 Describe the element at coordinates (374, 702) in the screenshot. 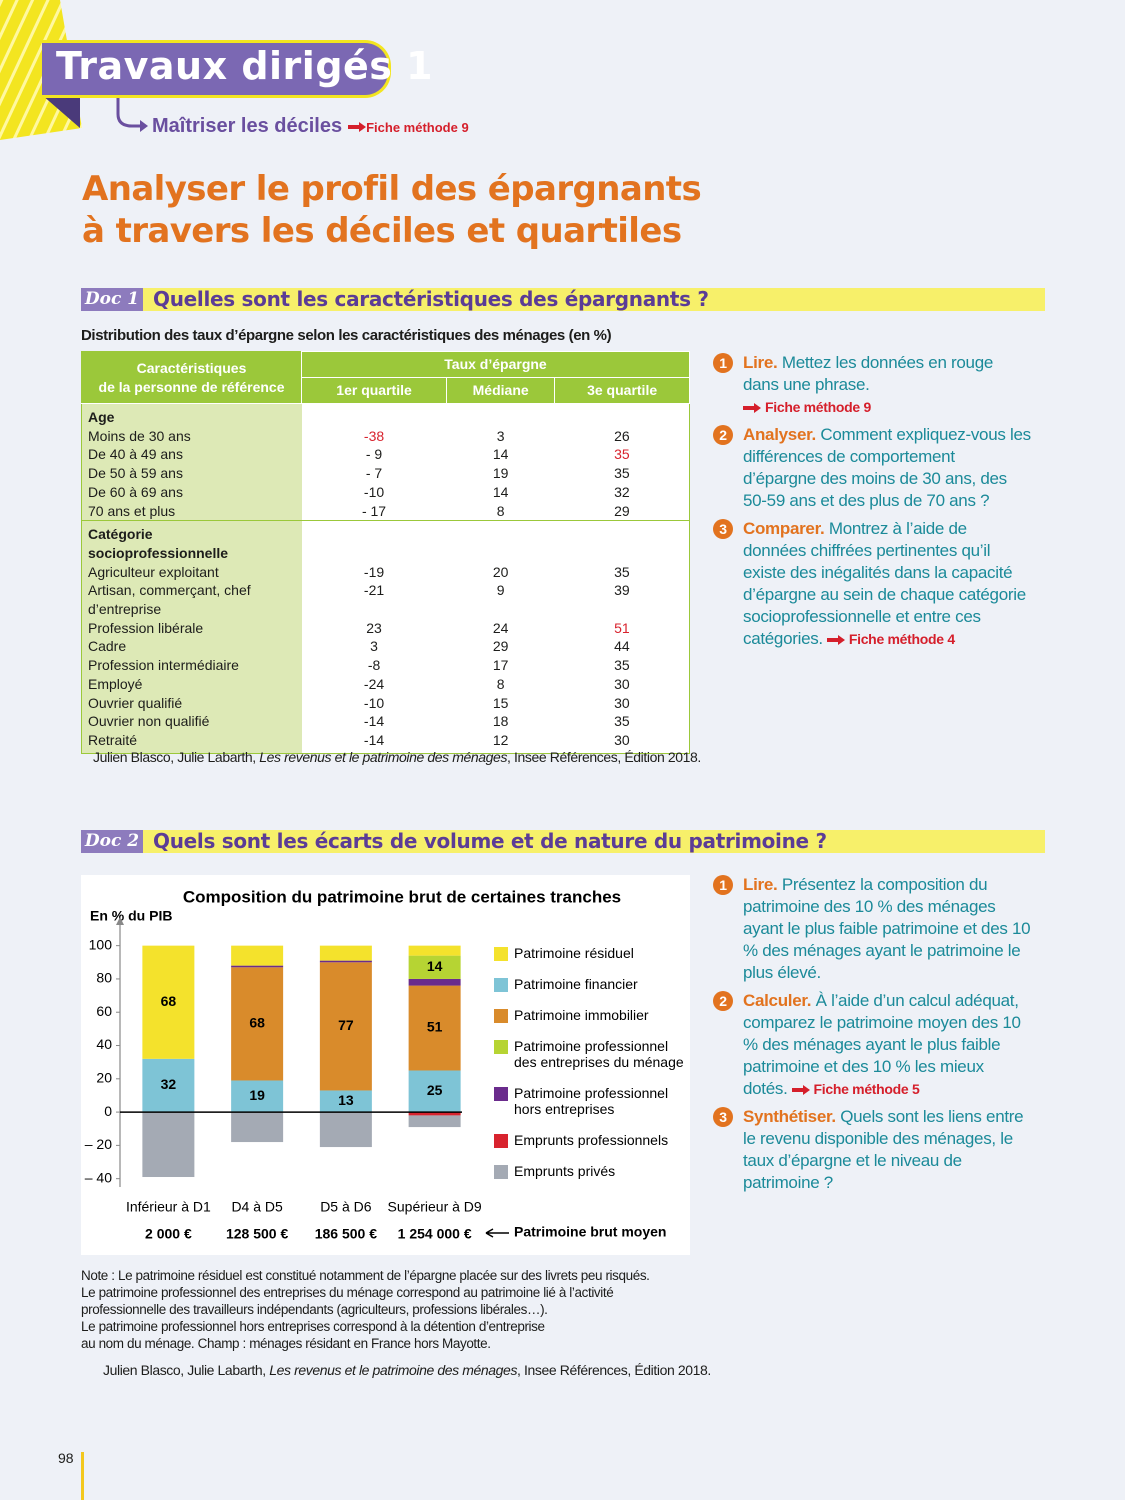

I see `table-cell: -10` at that location.